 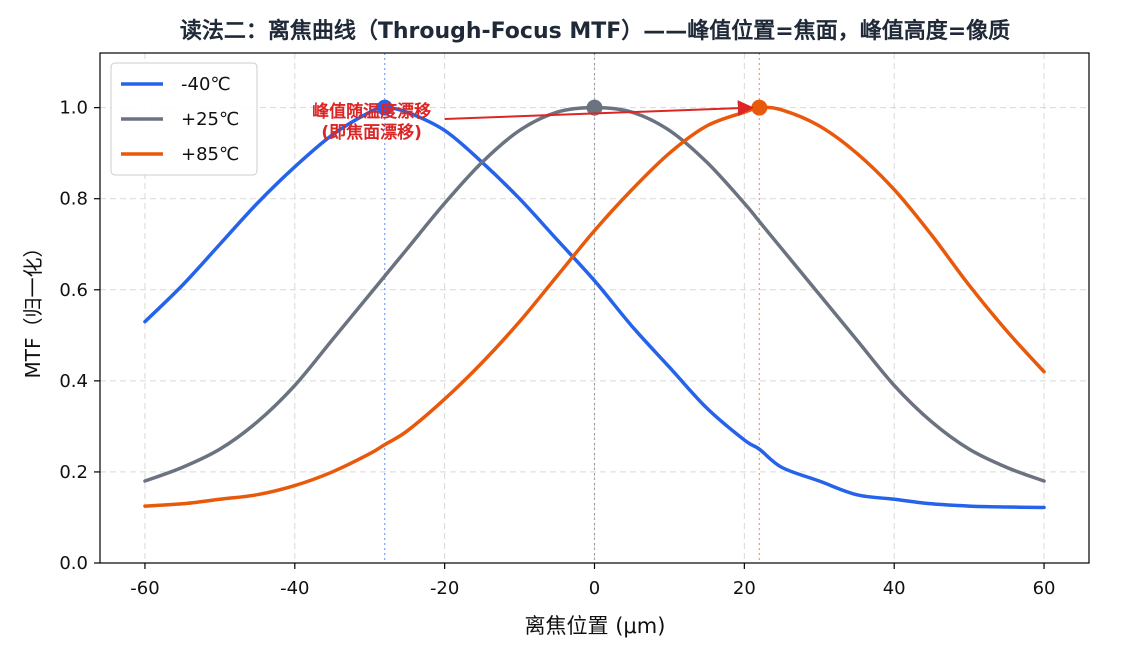 What do you see at coordinates (73, 472) in the screenshot?
I see `y-tick-label: 0.2` at bounding box center [73, 472].